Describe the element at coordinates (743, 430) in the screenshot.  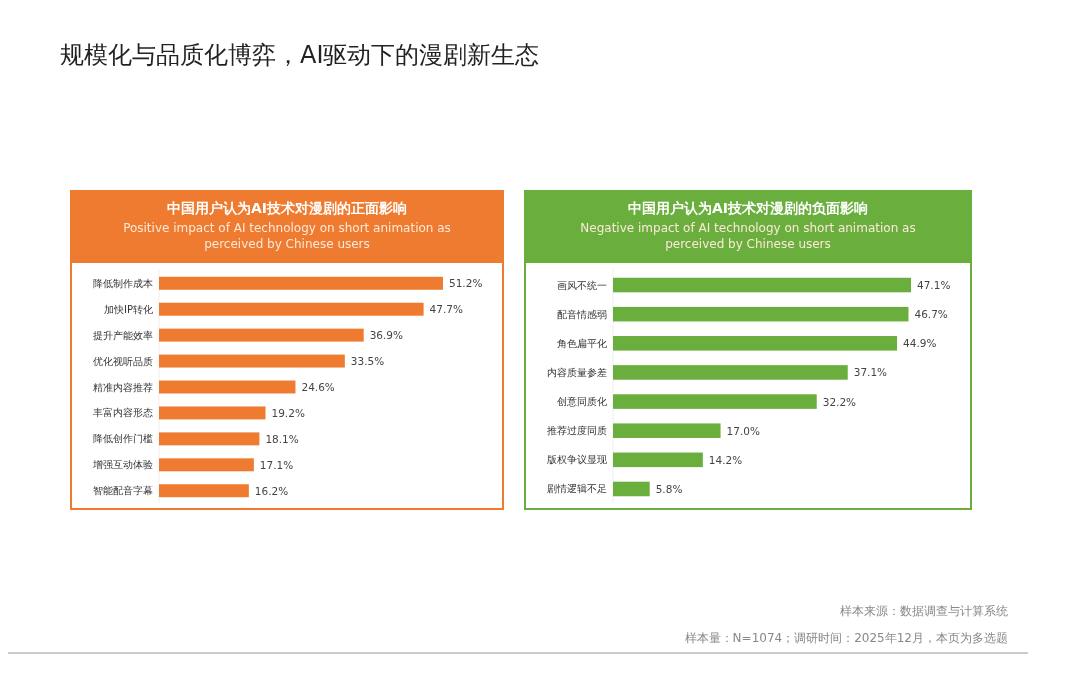
I see `data-label: 17.0%` at that location.